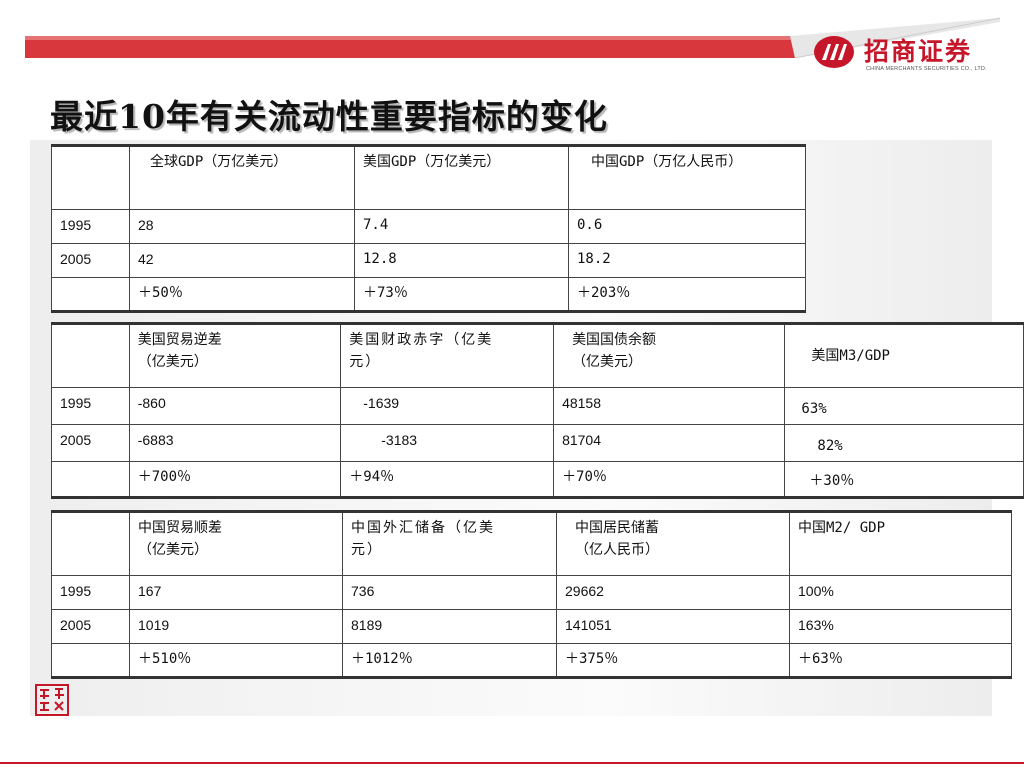 The height and width of the screenshot is (768, 1024). I want to click on table-cell: -1639, so click(447, 406).